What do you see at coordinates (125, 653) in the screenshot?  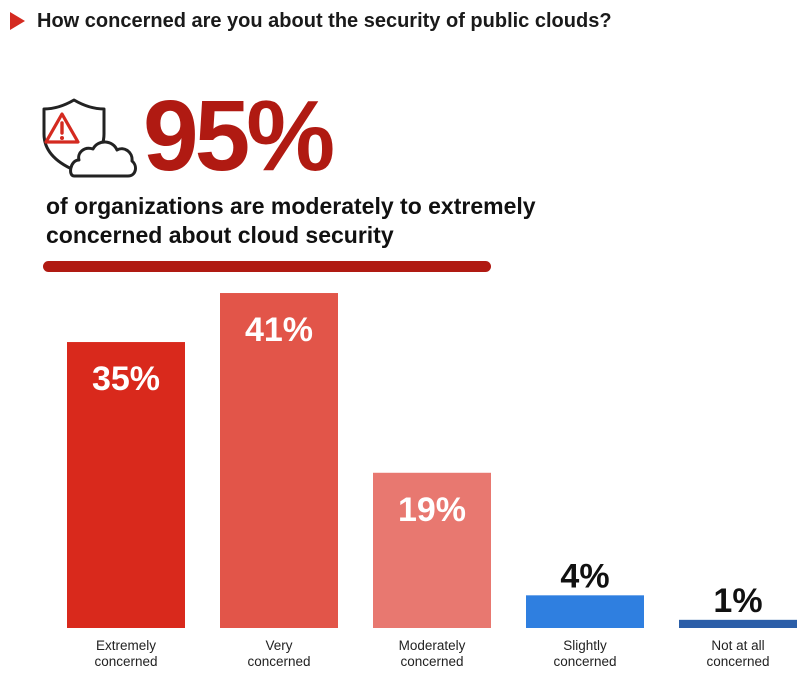 I see `category-label-0: Extremely concerned` at bounding box center [125, 653].